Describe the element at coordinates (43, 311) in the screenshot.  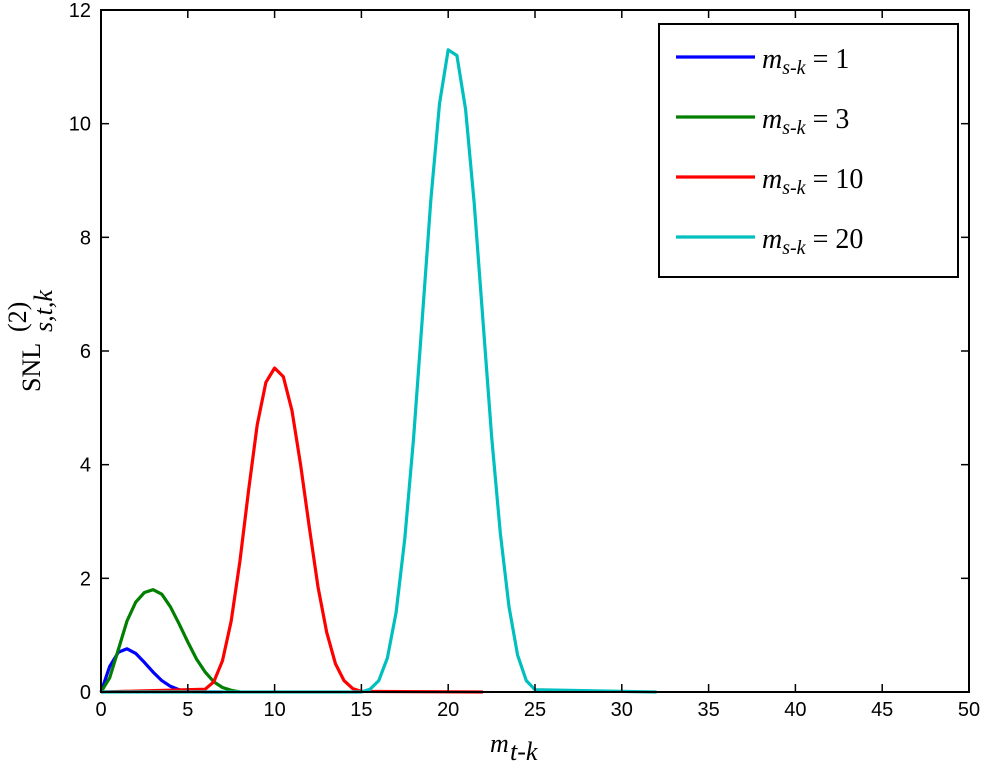
I see `svg-text: s,t,k` at that location.